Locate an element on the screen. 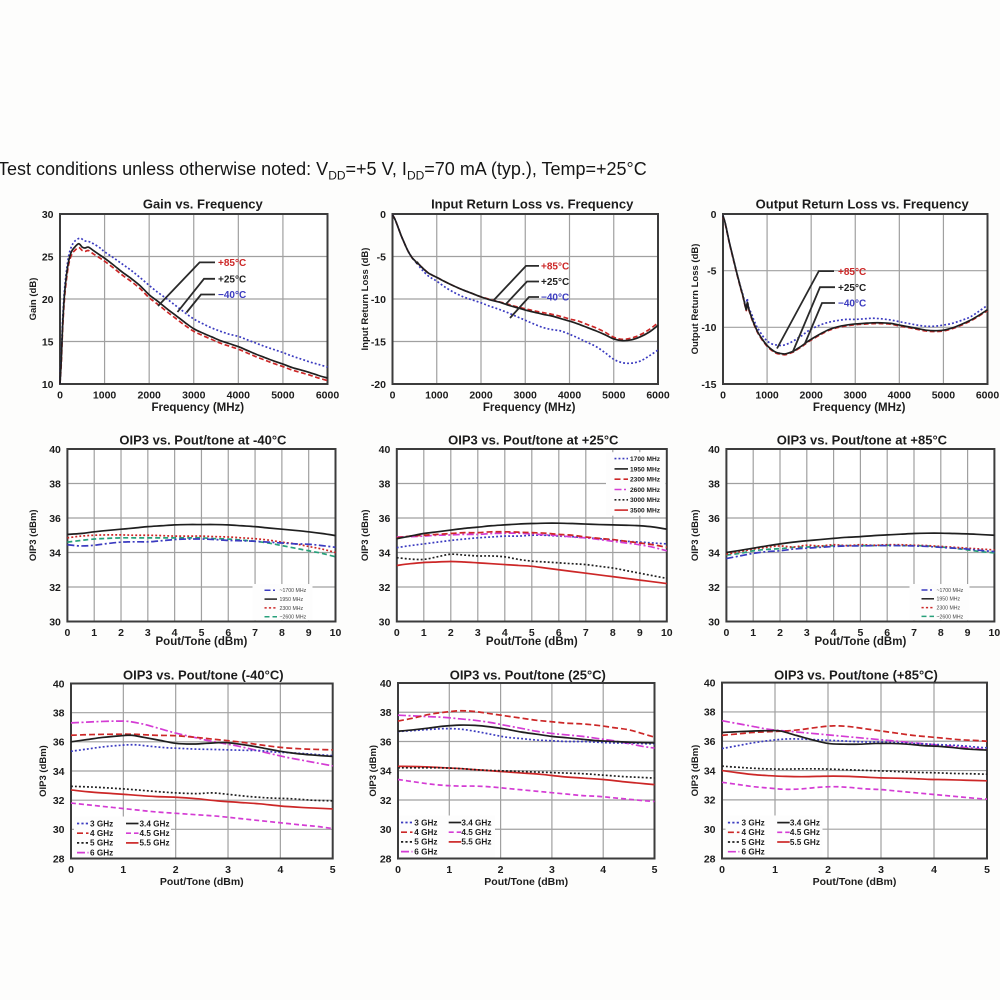 The width and height of the screenshot is (1000, 1000). svg-text: 5000 is located at coordinates (614, 396).